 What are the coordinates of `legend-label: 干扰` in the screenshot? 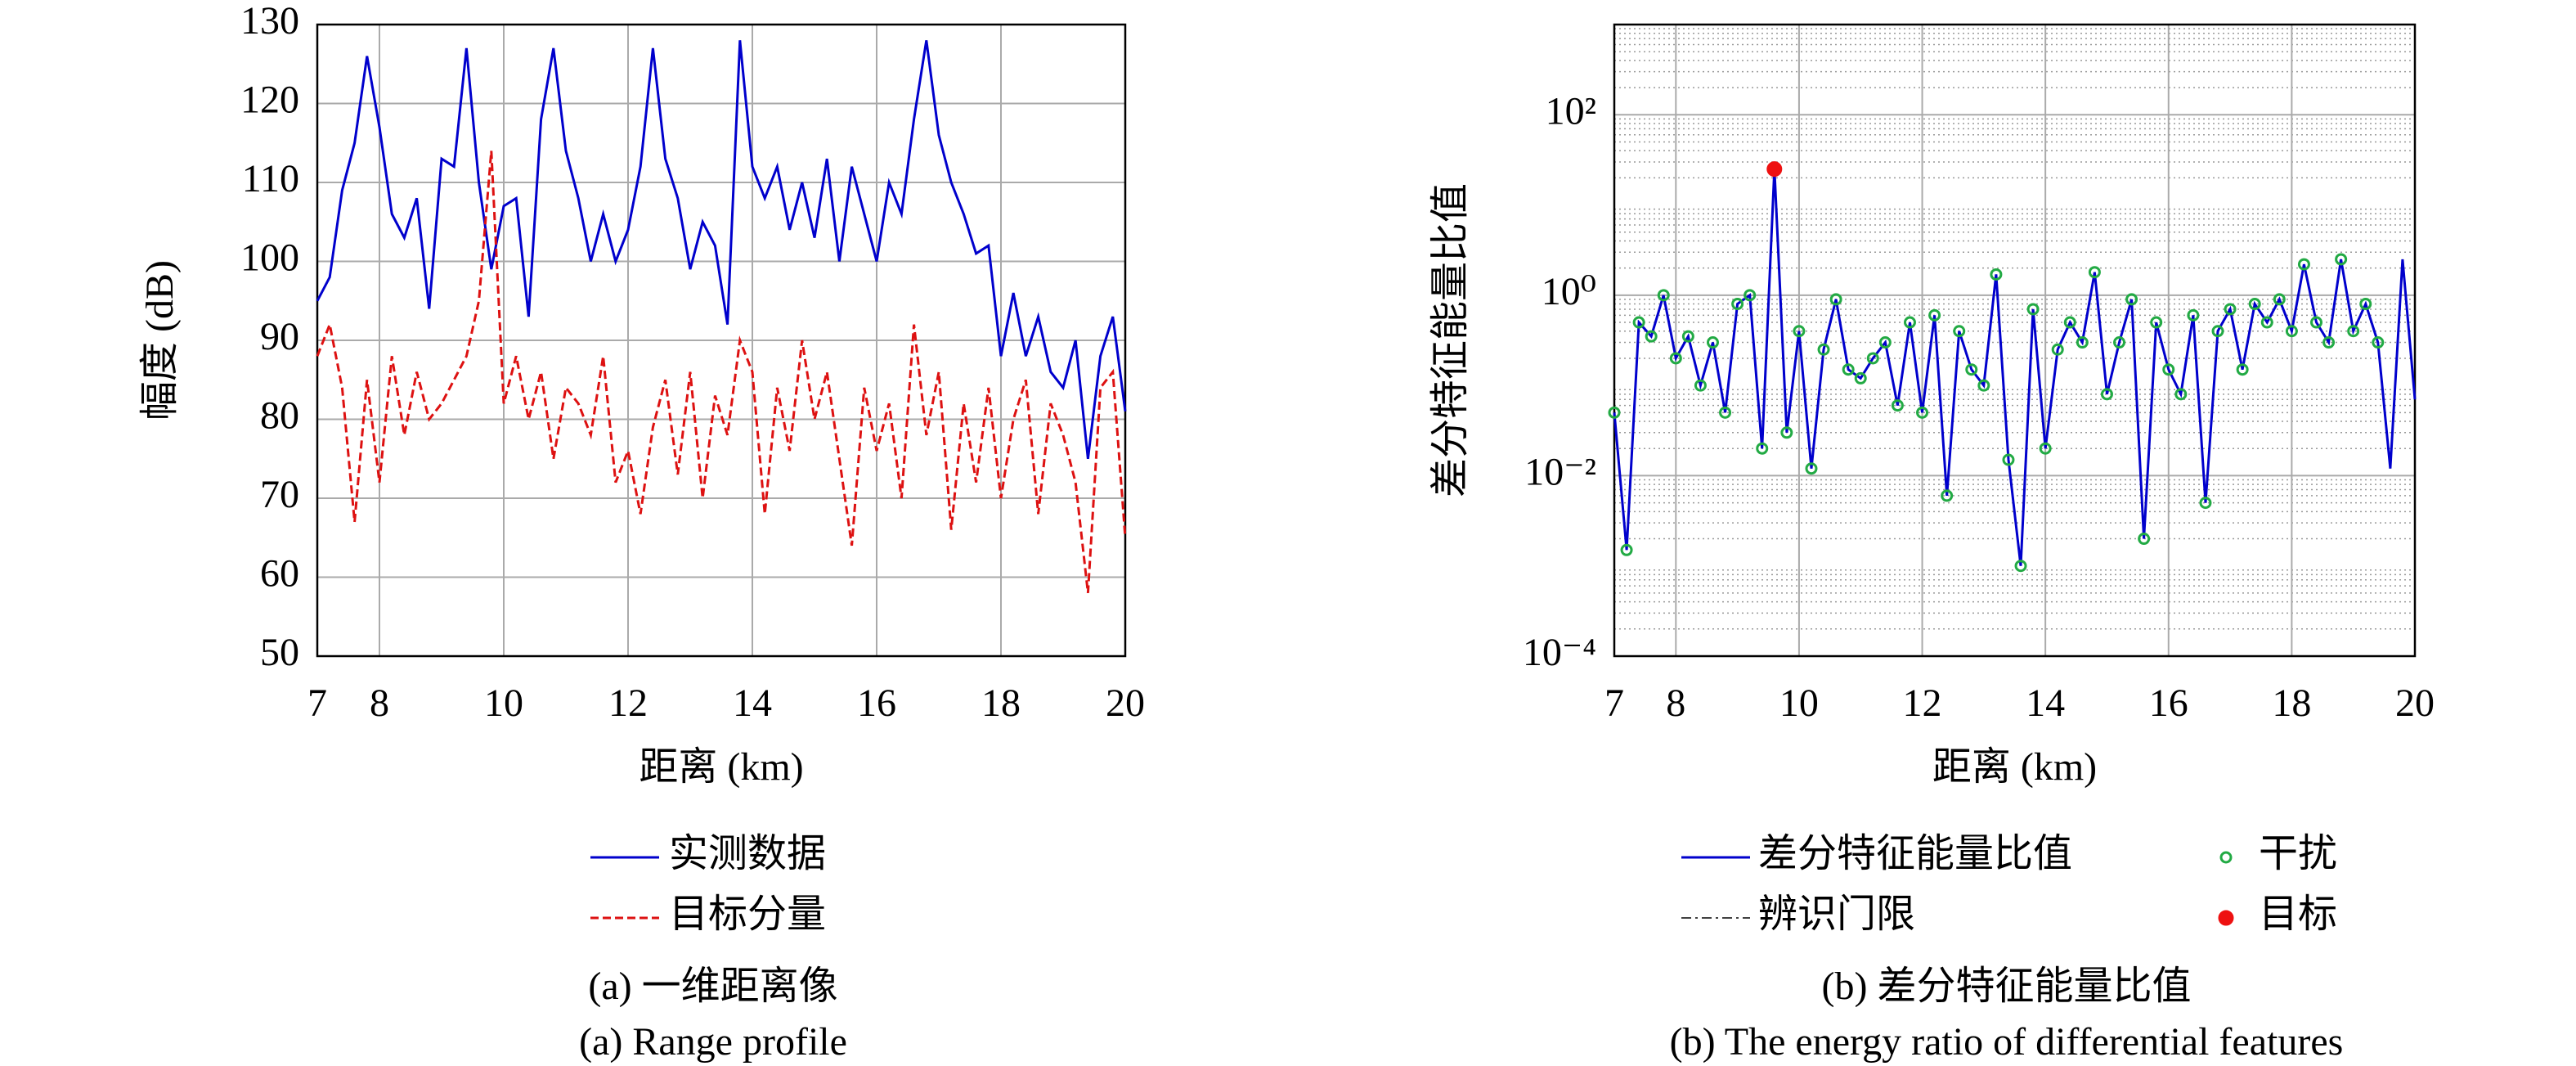 It's located at (2298, 853).